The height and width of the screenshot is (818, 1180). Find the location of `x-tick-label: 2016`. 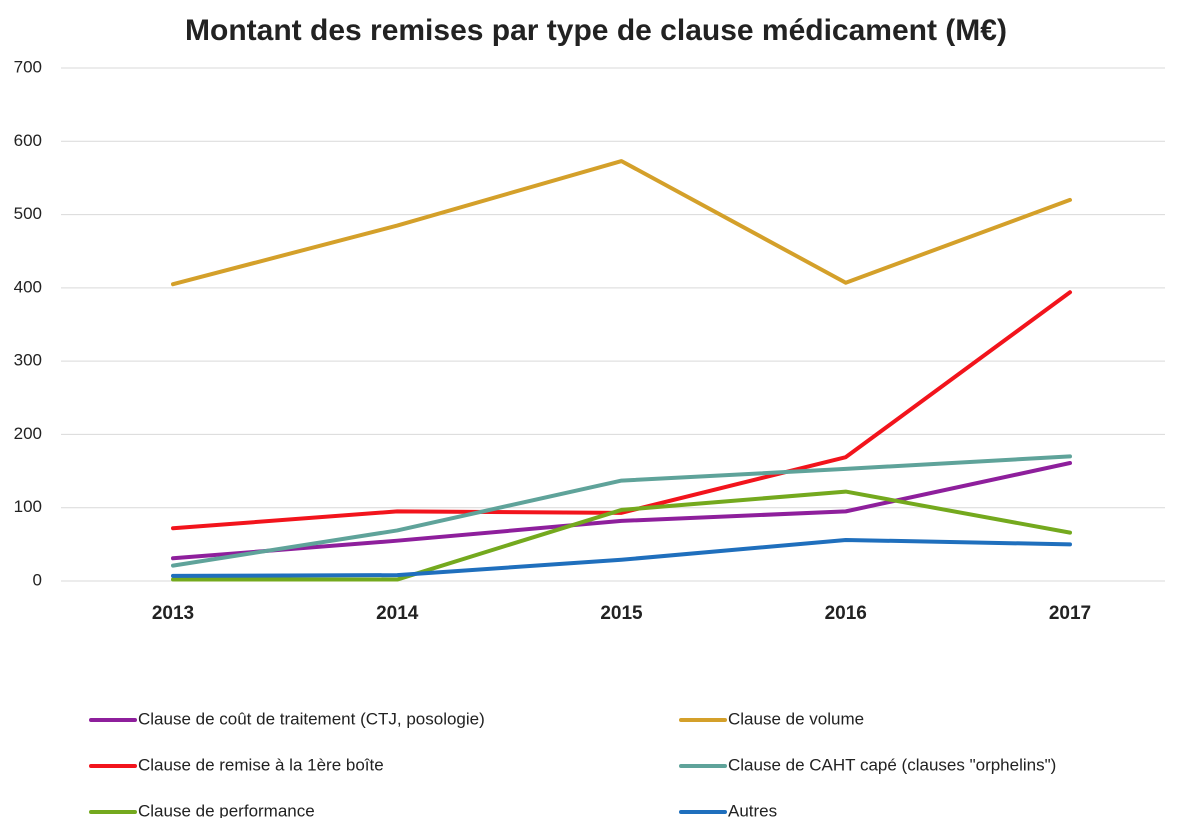

x-tick-label: 2016 is located at coordinates (846, 613).